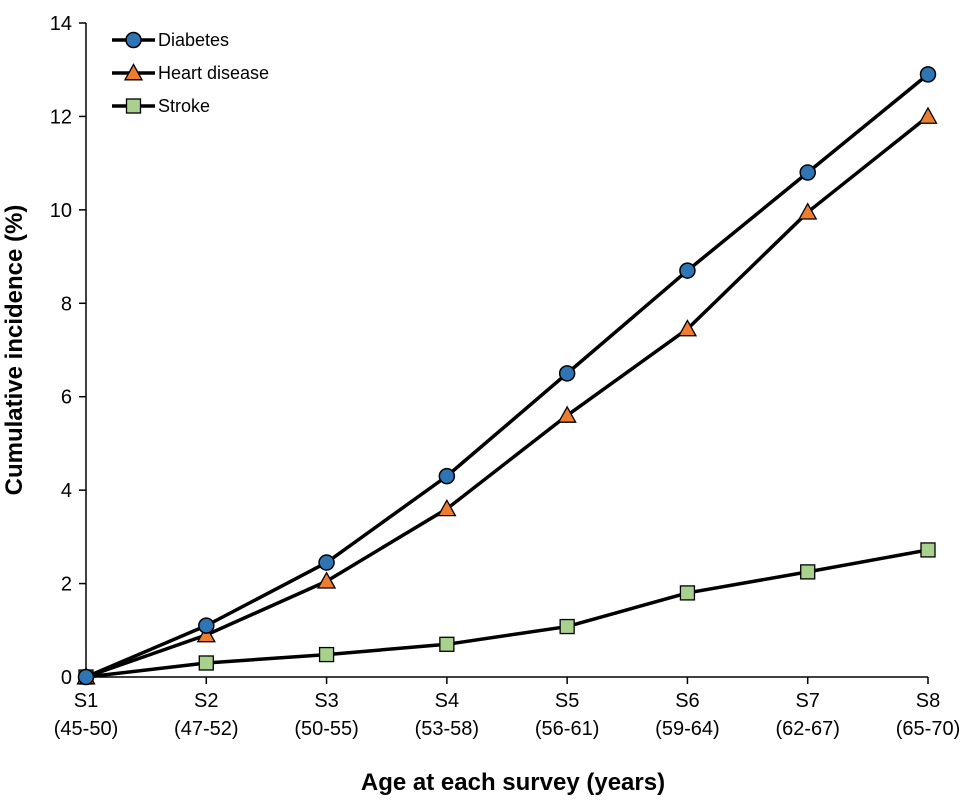 This screenshot has width=969, height=800. Describe the element at coordinates (507, 613) in the screenshot. I see `series-line-stroke` at that location.